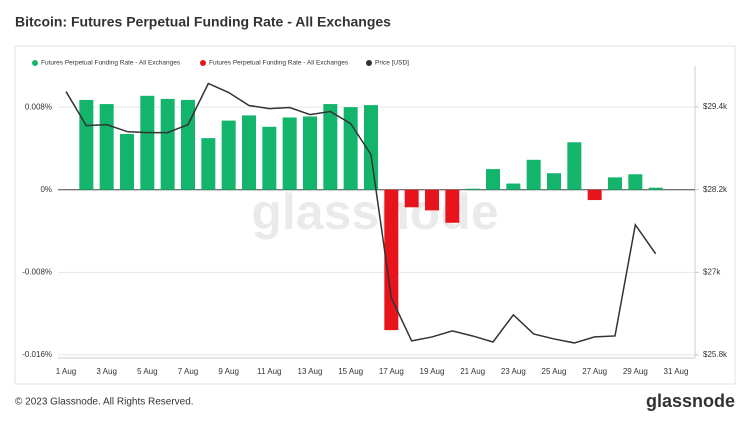 Image resolution: width=750 pixels, height=421 pixels. I want to click on x-tick-label: 3 Aug, so click(106, 371).